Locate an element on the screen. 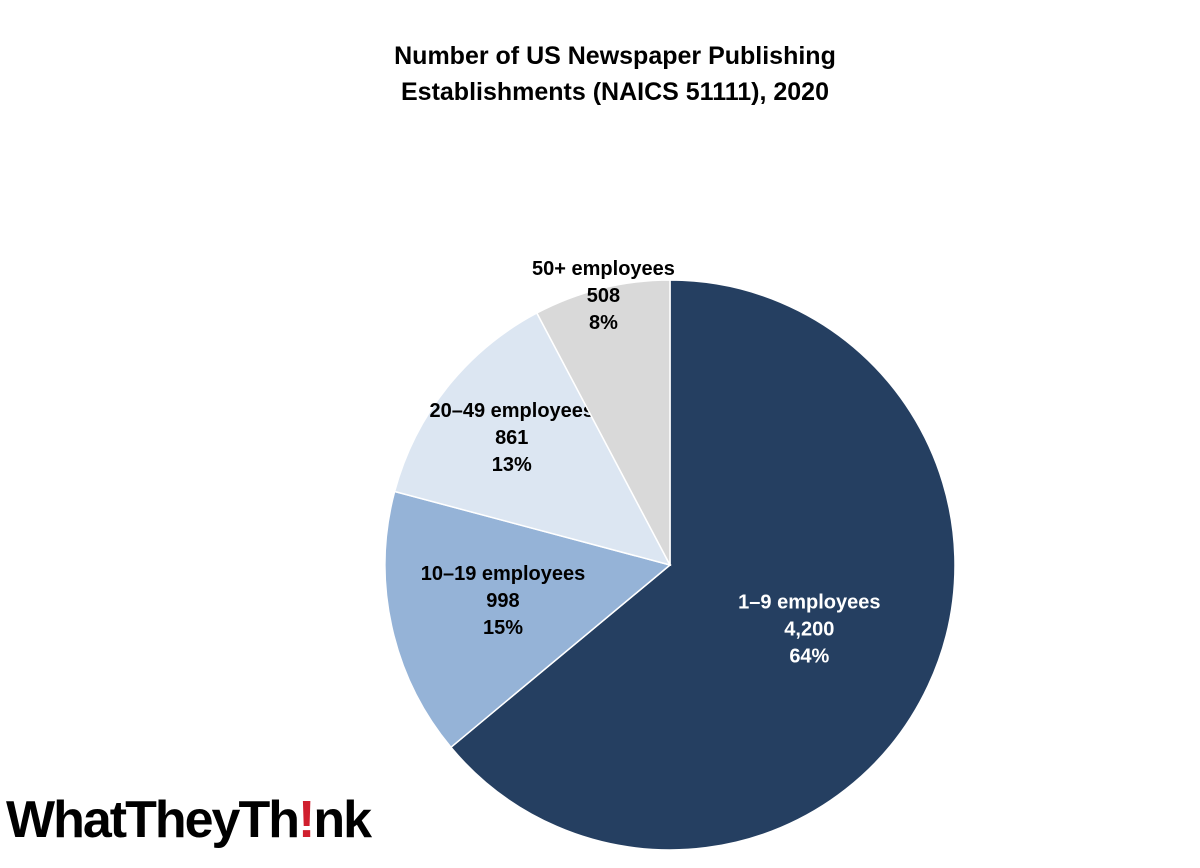  slice-percent: 15% is located at coordinates (503, 628).